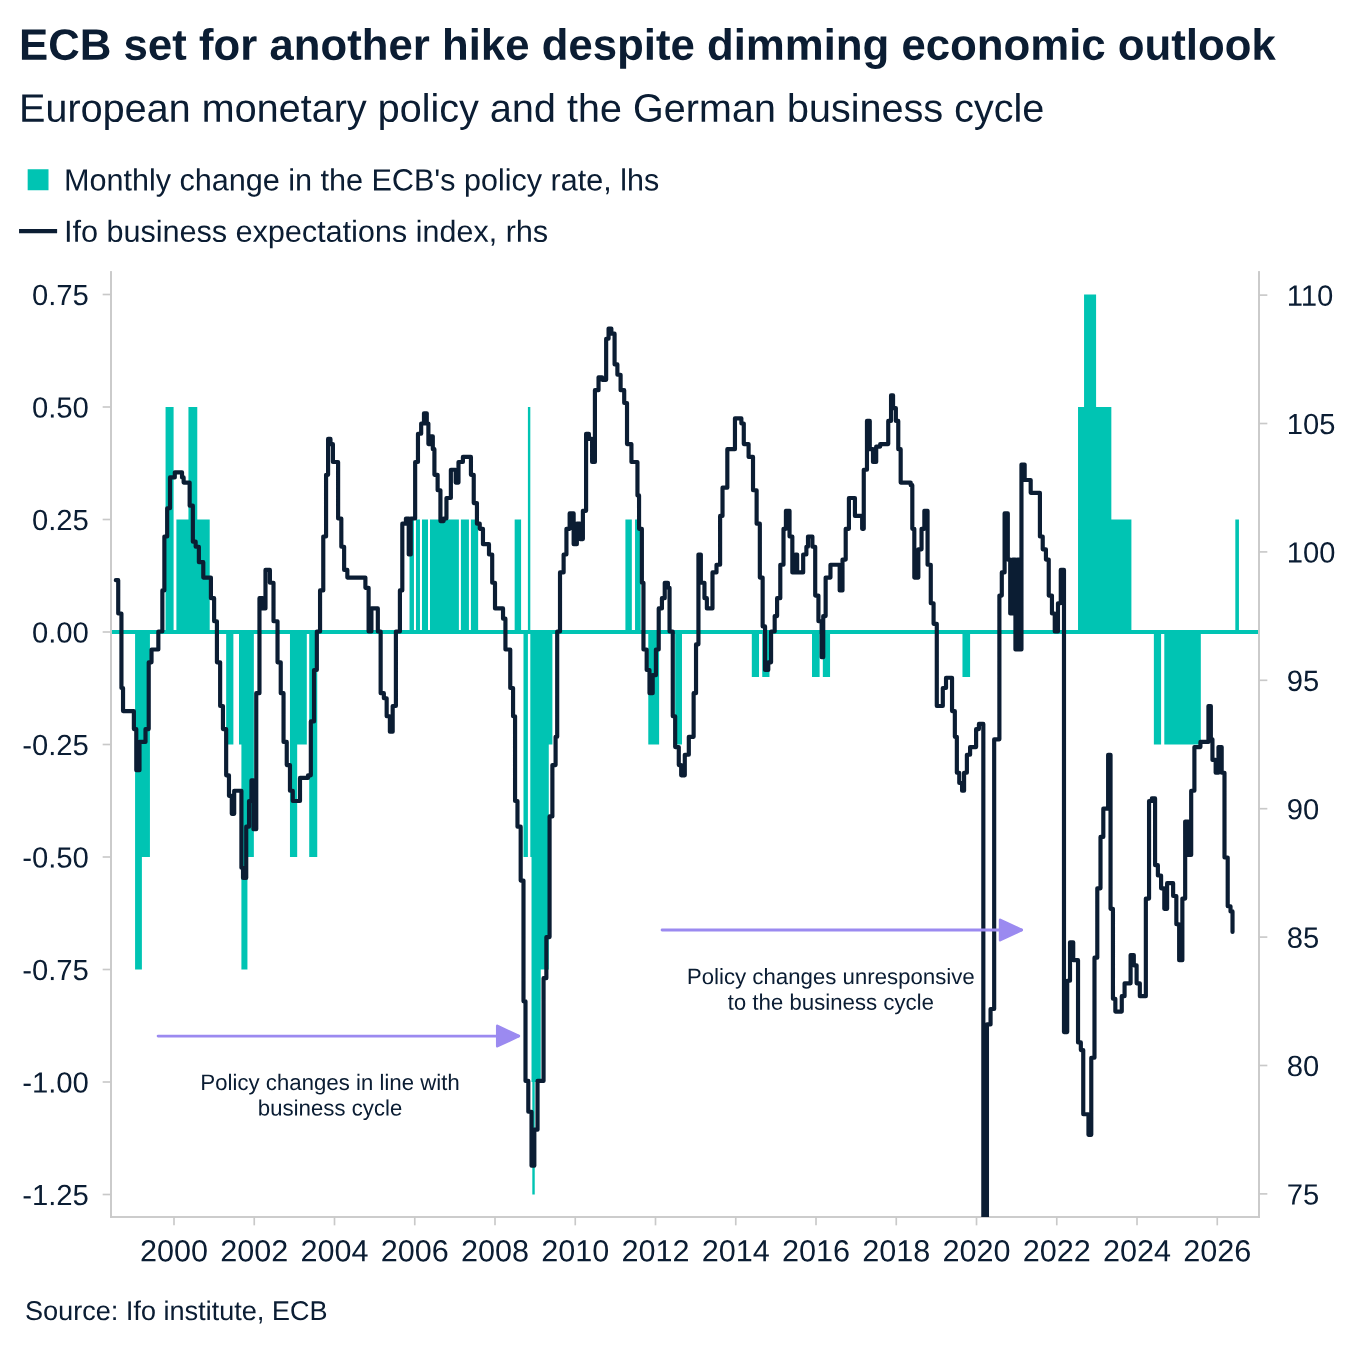 The height and width of the screenshot is (1355, 1353). I want to click on x-tick-label: 2024, so click(1137, 1251).